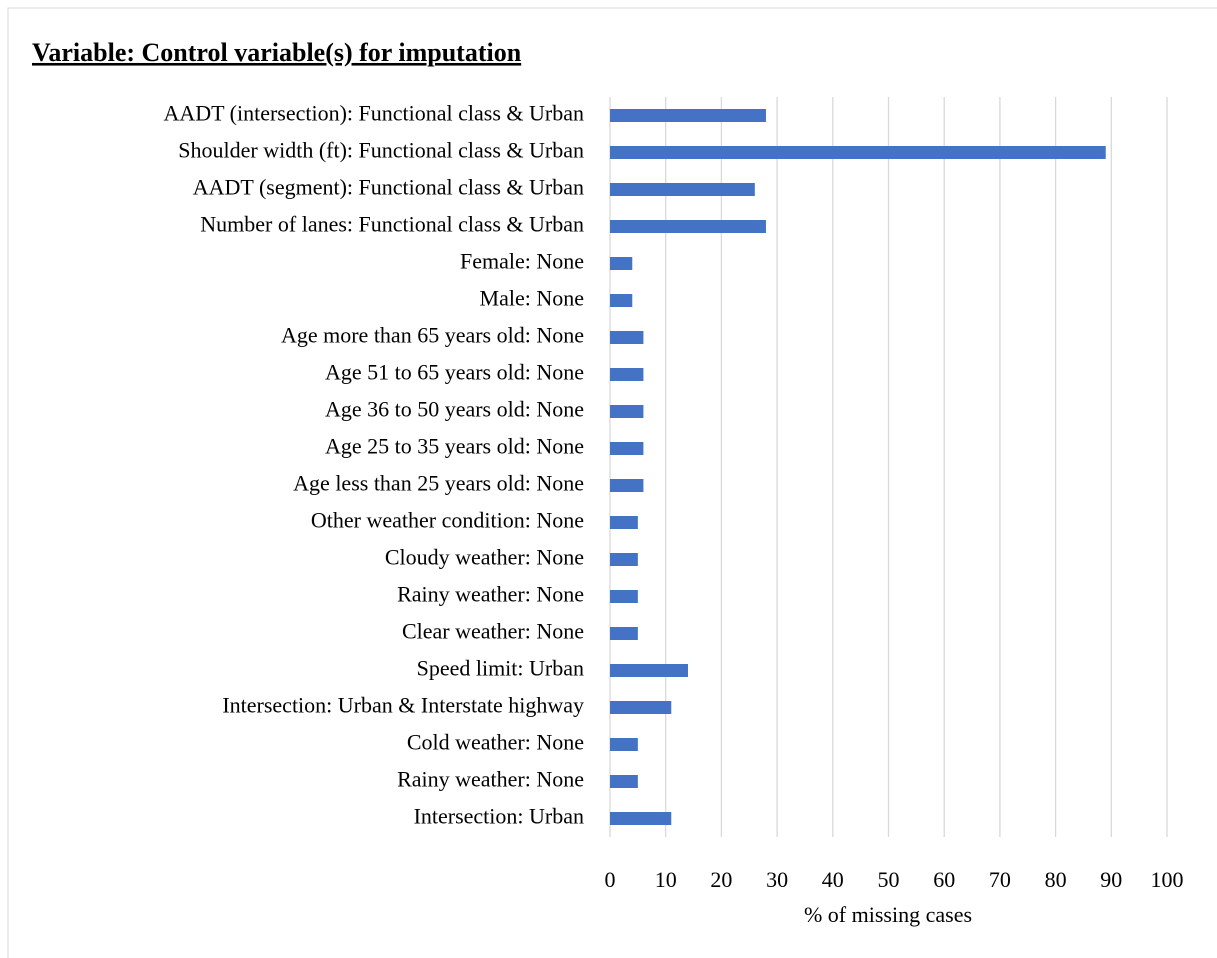 Image resolution: width=1217 pixels, height=958 pixels. I want to click on y-tick-label: Intersection: Urban, so click(499, 816).